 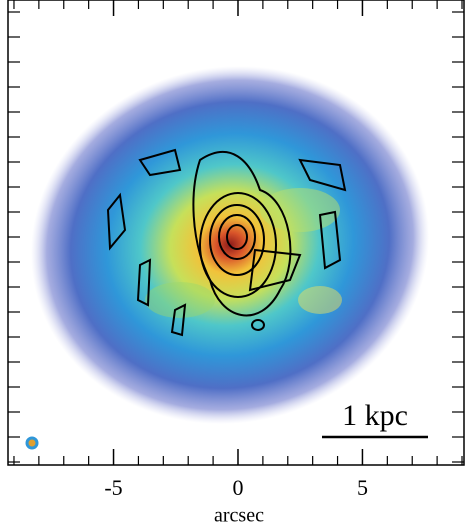 I want to click on scale-label: 1 kpc, so click(x=375, y=415).